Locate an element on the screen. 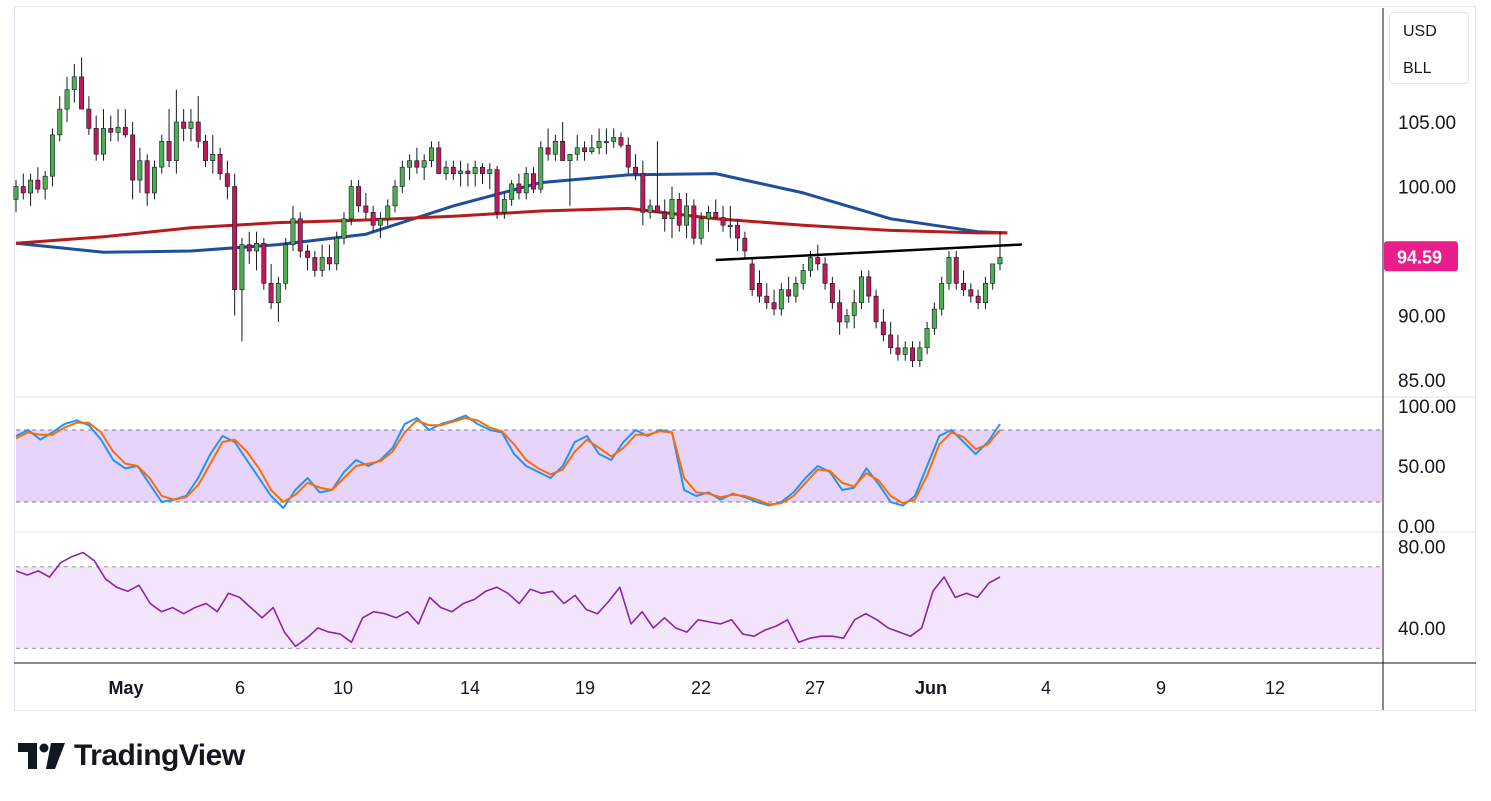 The width and height of the screenshot is (1491, 801). last-price-value: 94.59 is located at coordinates (1419, 257).